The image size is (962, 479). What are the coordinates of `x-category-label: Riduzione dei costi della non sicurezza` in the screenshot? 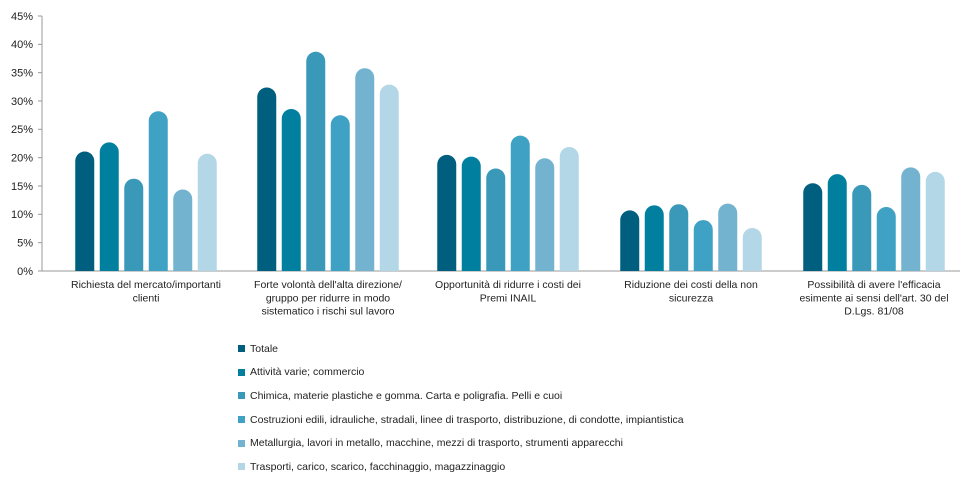 It's located at (691, 291).